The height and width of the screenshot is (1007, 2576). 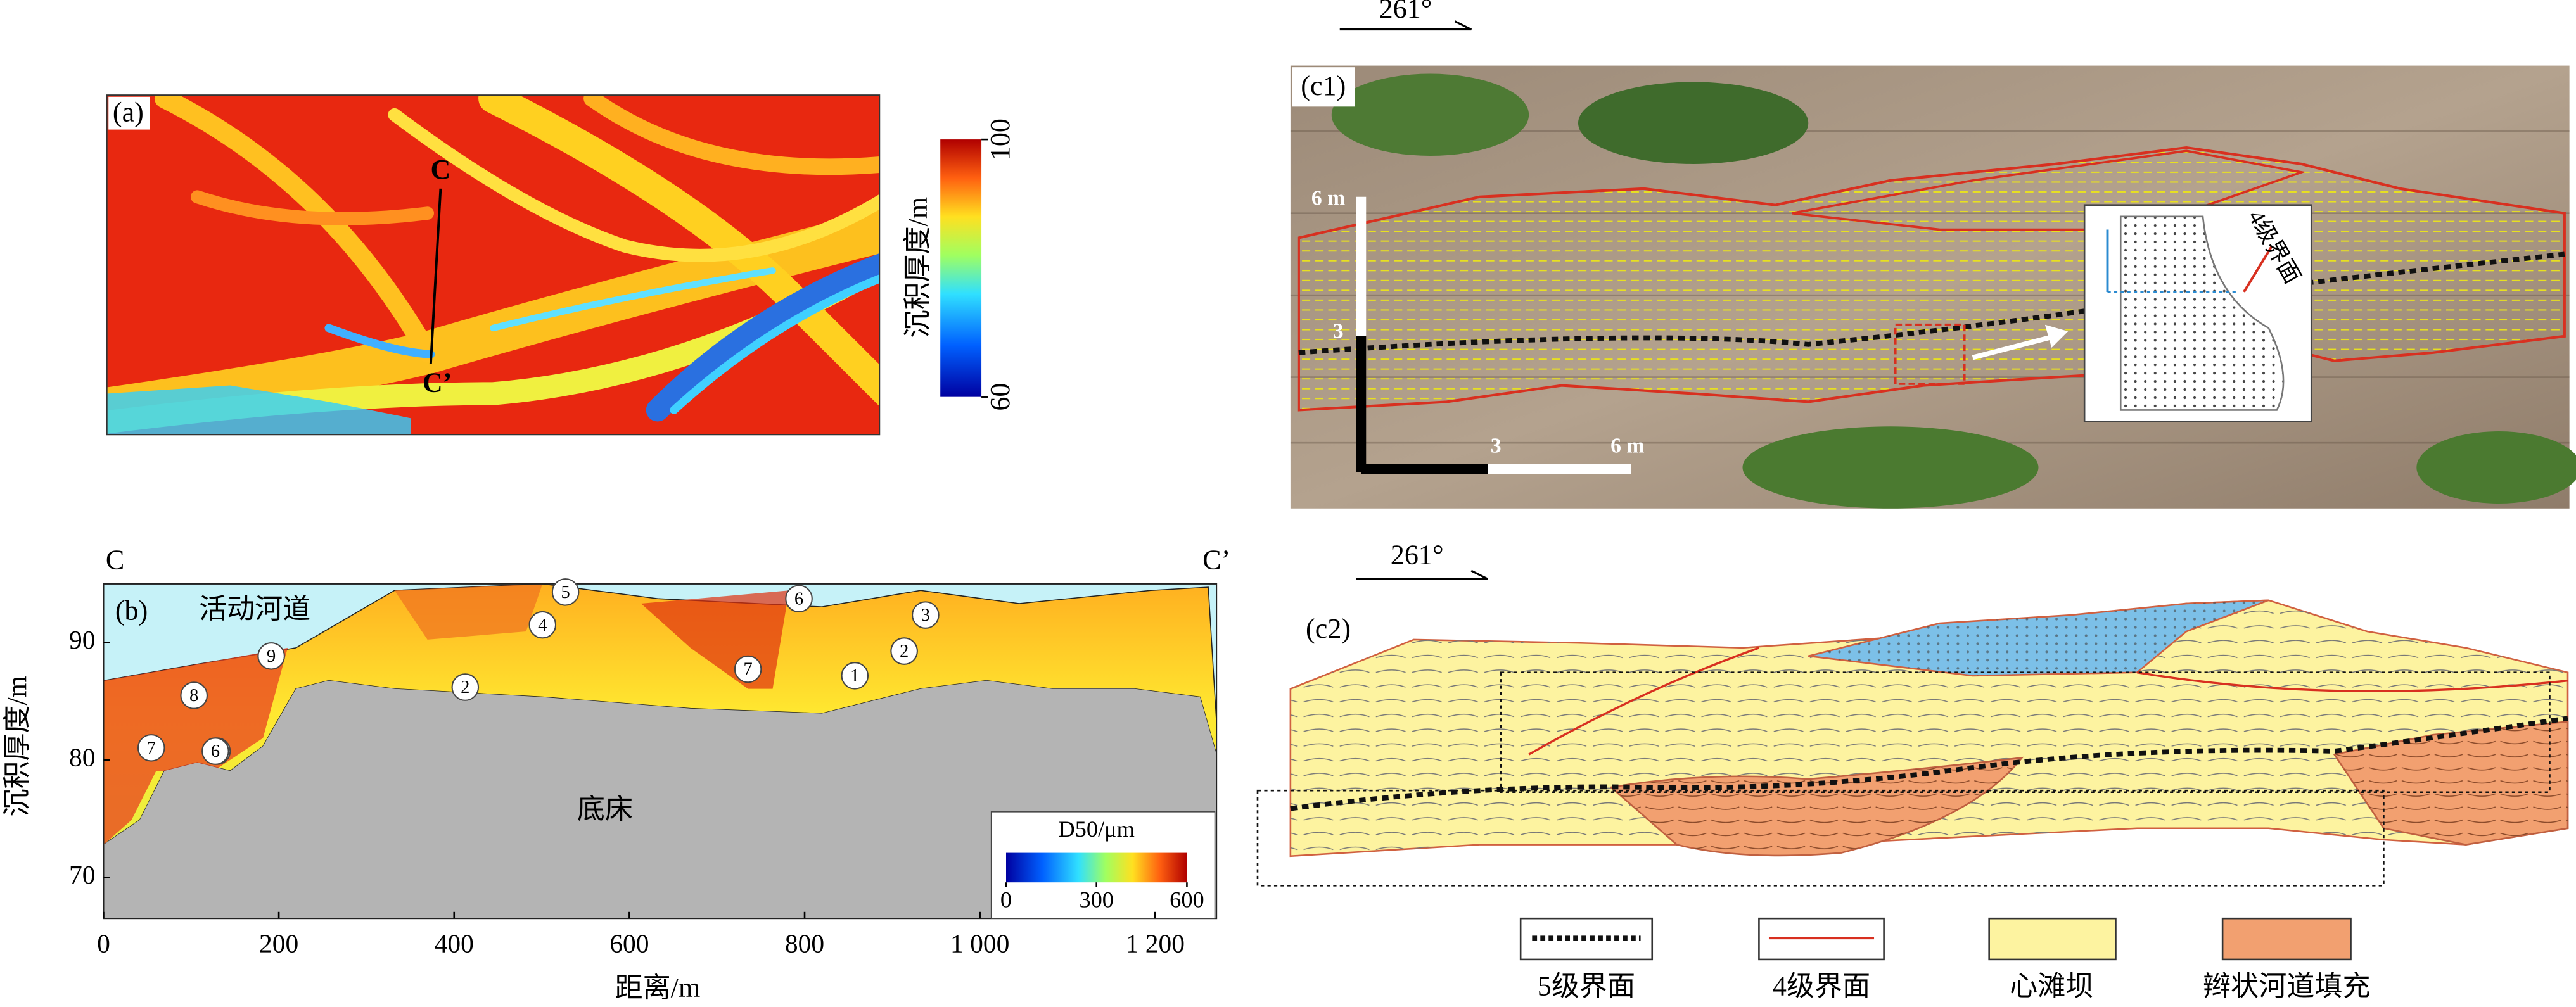 I want to click on marker-label: 3, so click(x=925, y=615).